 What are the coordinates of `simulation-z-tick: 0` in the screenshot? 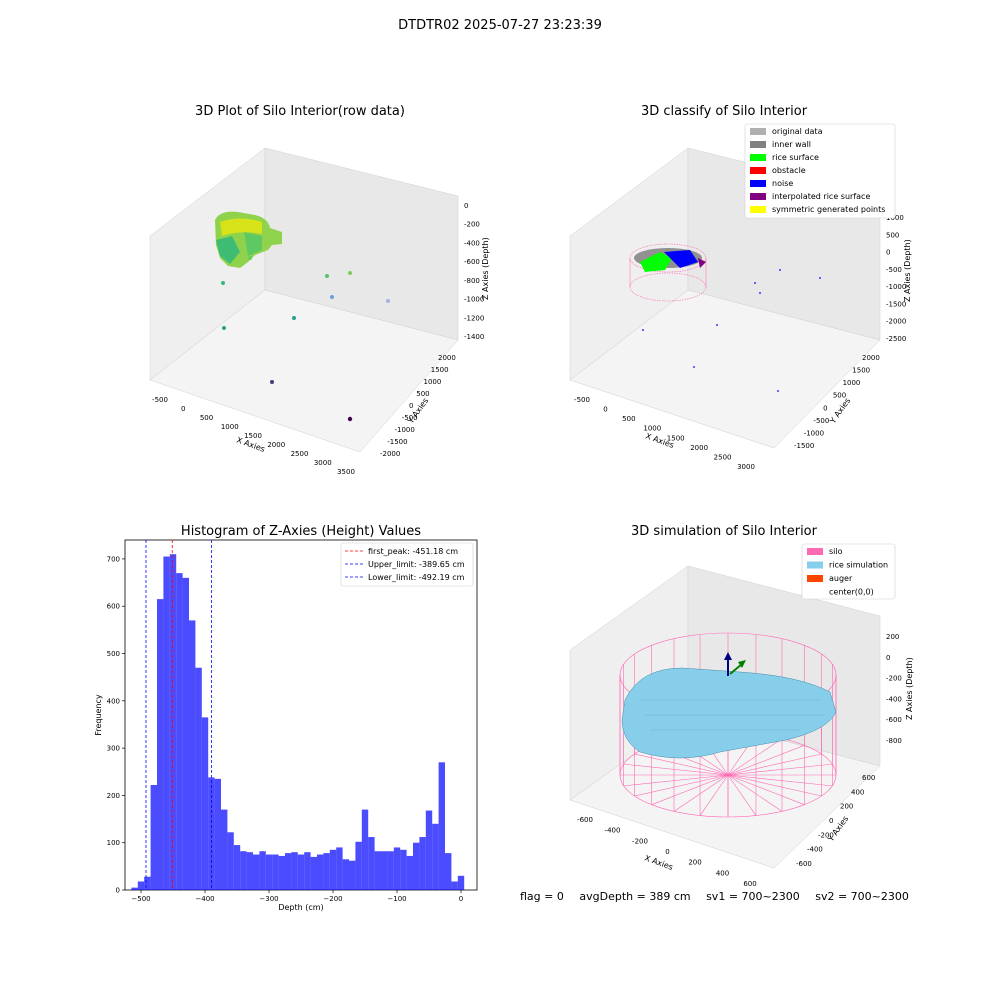 It's located at (888, 658).